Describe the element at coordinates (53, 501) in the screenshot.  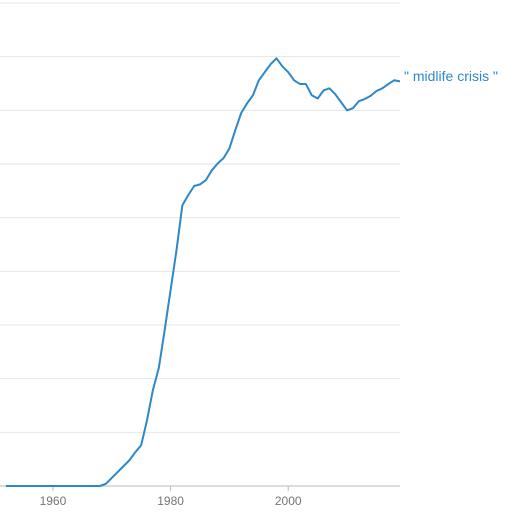
I see `x-tick-label: 1960` at that location.